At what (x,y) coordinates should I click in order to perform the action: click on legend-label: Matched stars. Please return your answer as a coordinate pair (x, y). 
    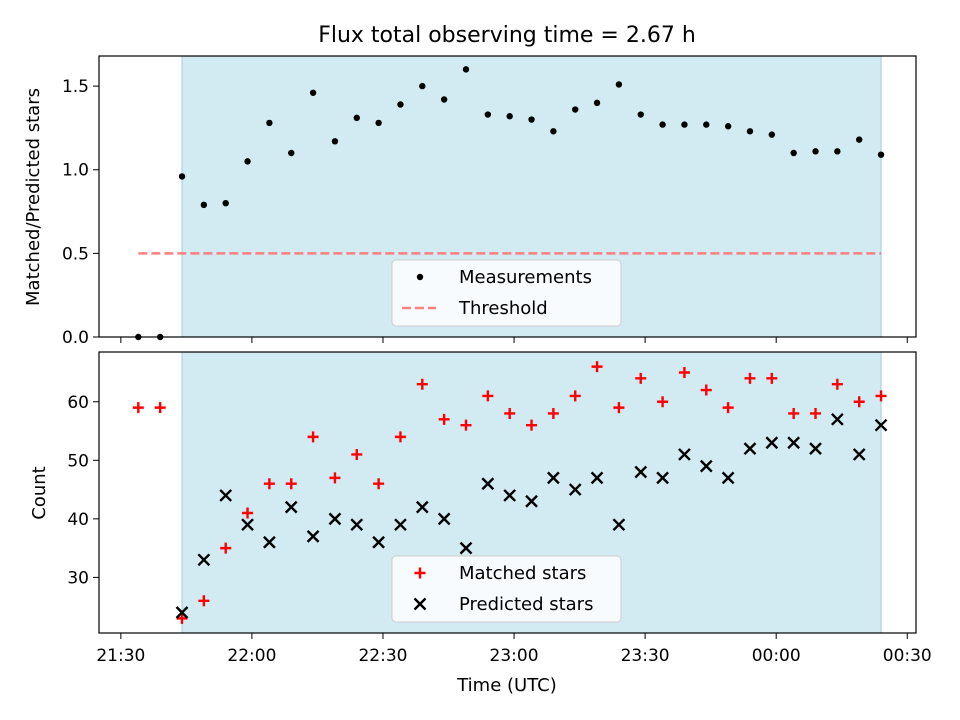
    Looking at the image, I should click on (522, 573).